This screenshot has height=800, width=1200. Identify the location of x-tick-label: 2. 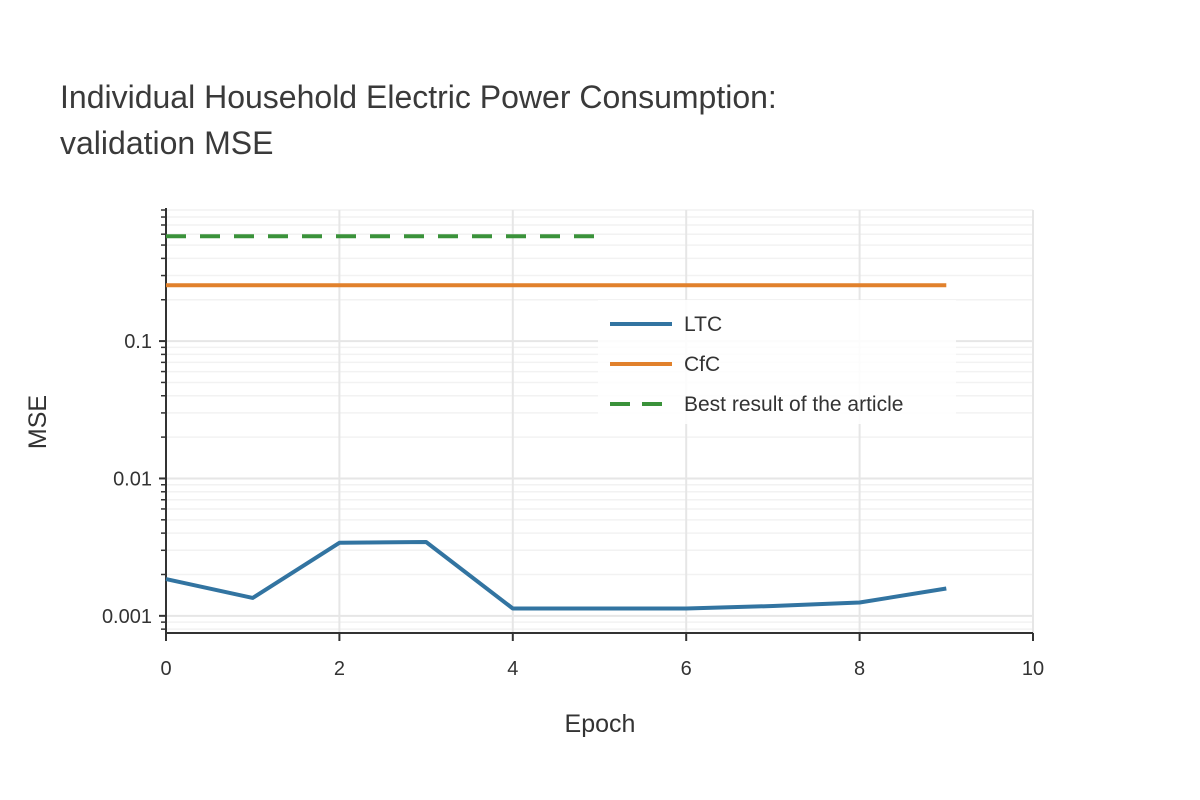
(339, 669).